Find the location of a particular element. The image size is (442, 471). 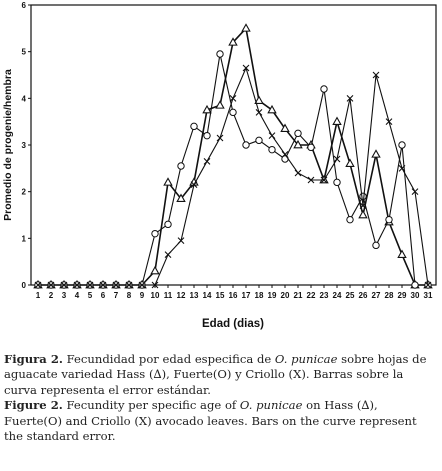

y-tick-label: 1 is located at coordinates (24, 238).